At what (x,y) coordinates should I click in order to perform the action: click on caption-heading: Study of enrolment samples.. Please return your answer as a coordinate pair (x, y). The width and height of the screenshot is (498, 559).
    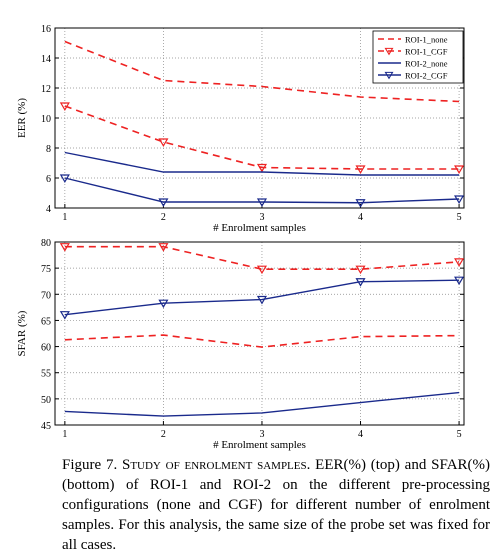
    Looking at the image, I should click on (216, 465).